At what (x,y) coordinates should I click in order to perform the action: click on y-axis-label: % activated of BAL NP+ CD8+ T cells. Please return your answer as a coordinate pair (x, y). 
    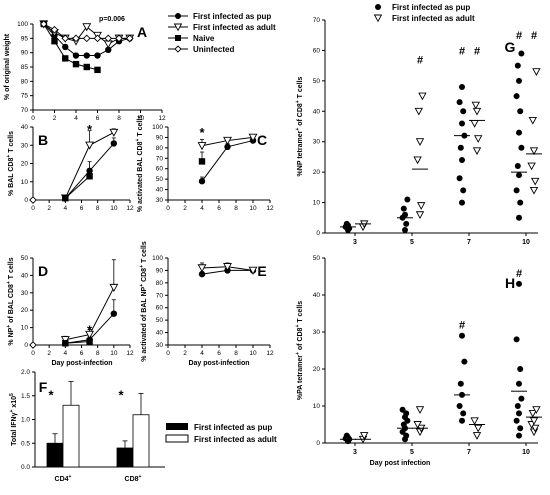
    Looking at the image, I should click on (143, 301).